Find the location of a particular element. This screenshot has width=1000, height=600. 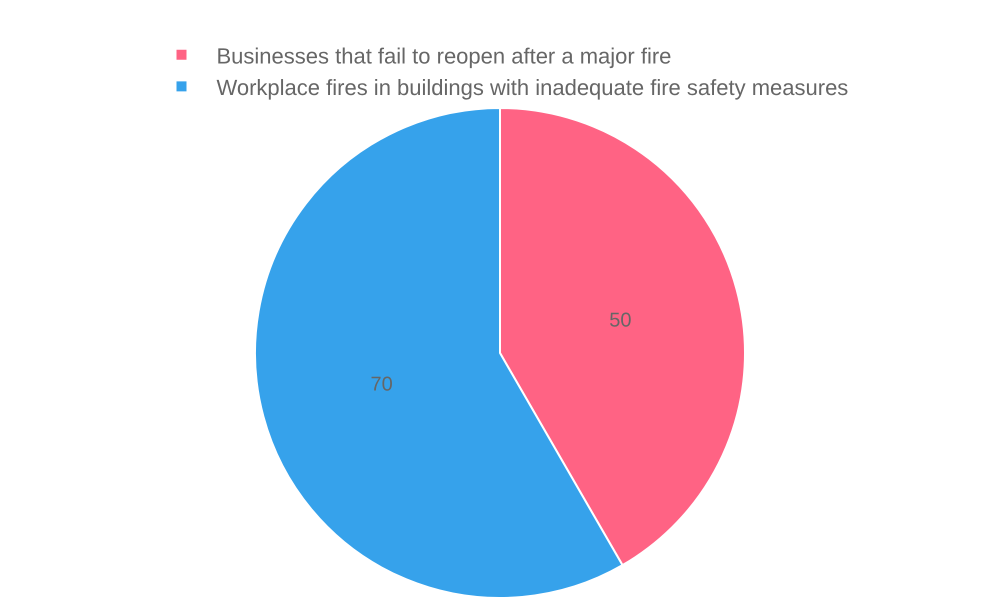

legend-label: Businesses that fail to reopen after a major fire is located at coordinates (444, 55).